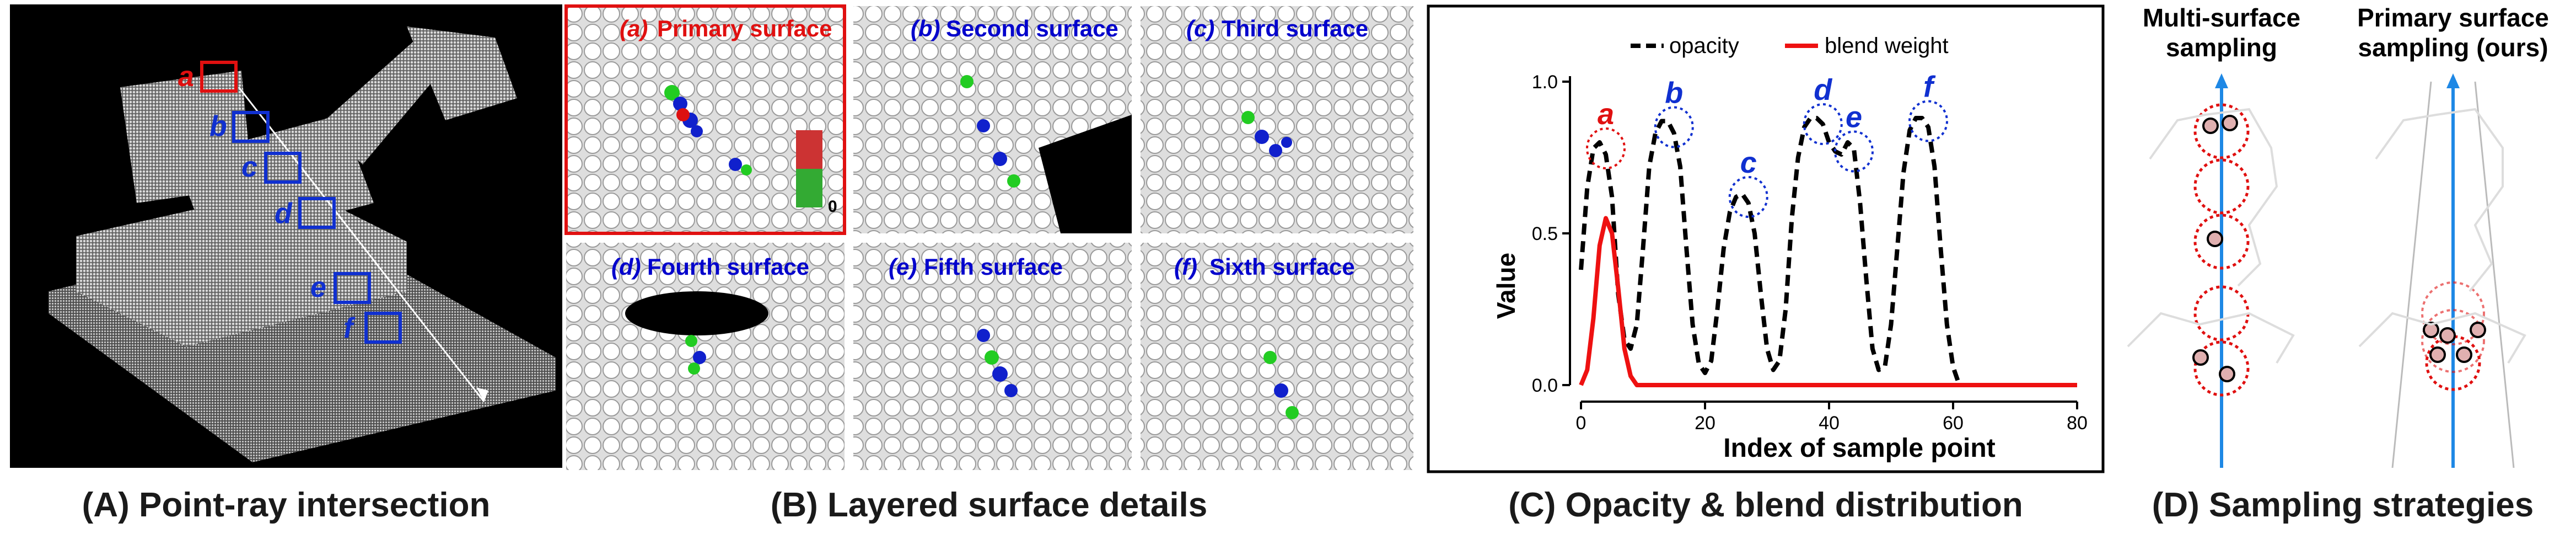 The image size is (2576, 539). I want to click on x-tick-label: 80, so click(2077, 423).